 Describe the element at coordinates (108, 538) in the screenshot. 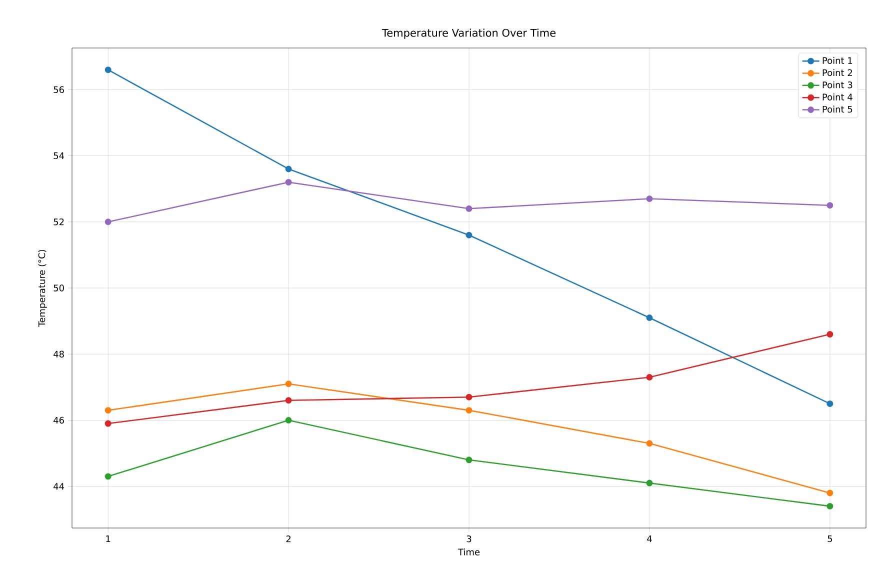

I see `x-tick-label: 1` at that location.